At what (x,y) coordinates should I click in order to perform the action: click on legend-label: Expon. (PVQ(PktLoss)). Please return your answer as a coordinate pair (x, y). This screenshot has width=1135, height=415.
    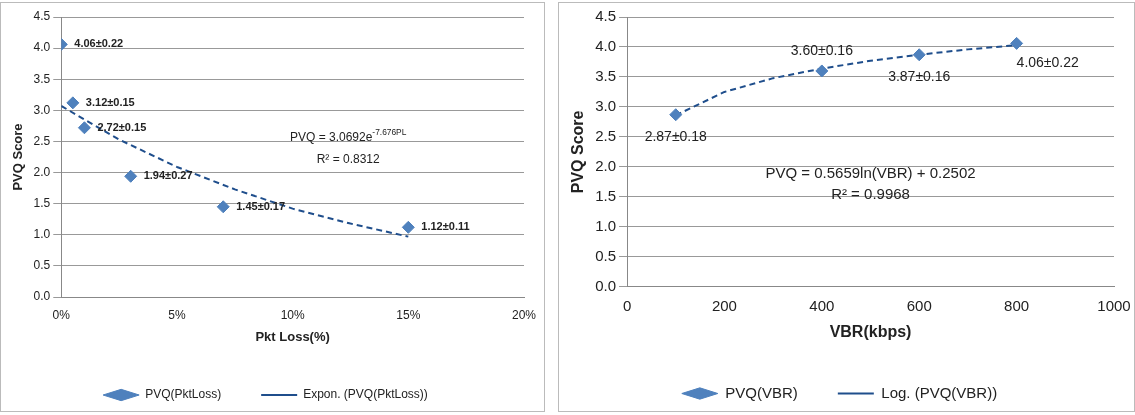
    Looking at the image, I should click on (365, 394).